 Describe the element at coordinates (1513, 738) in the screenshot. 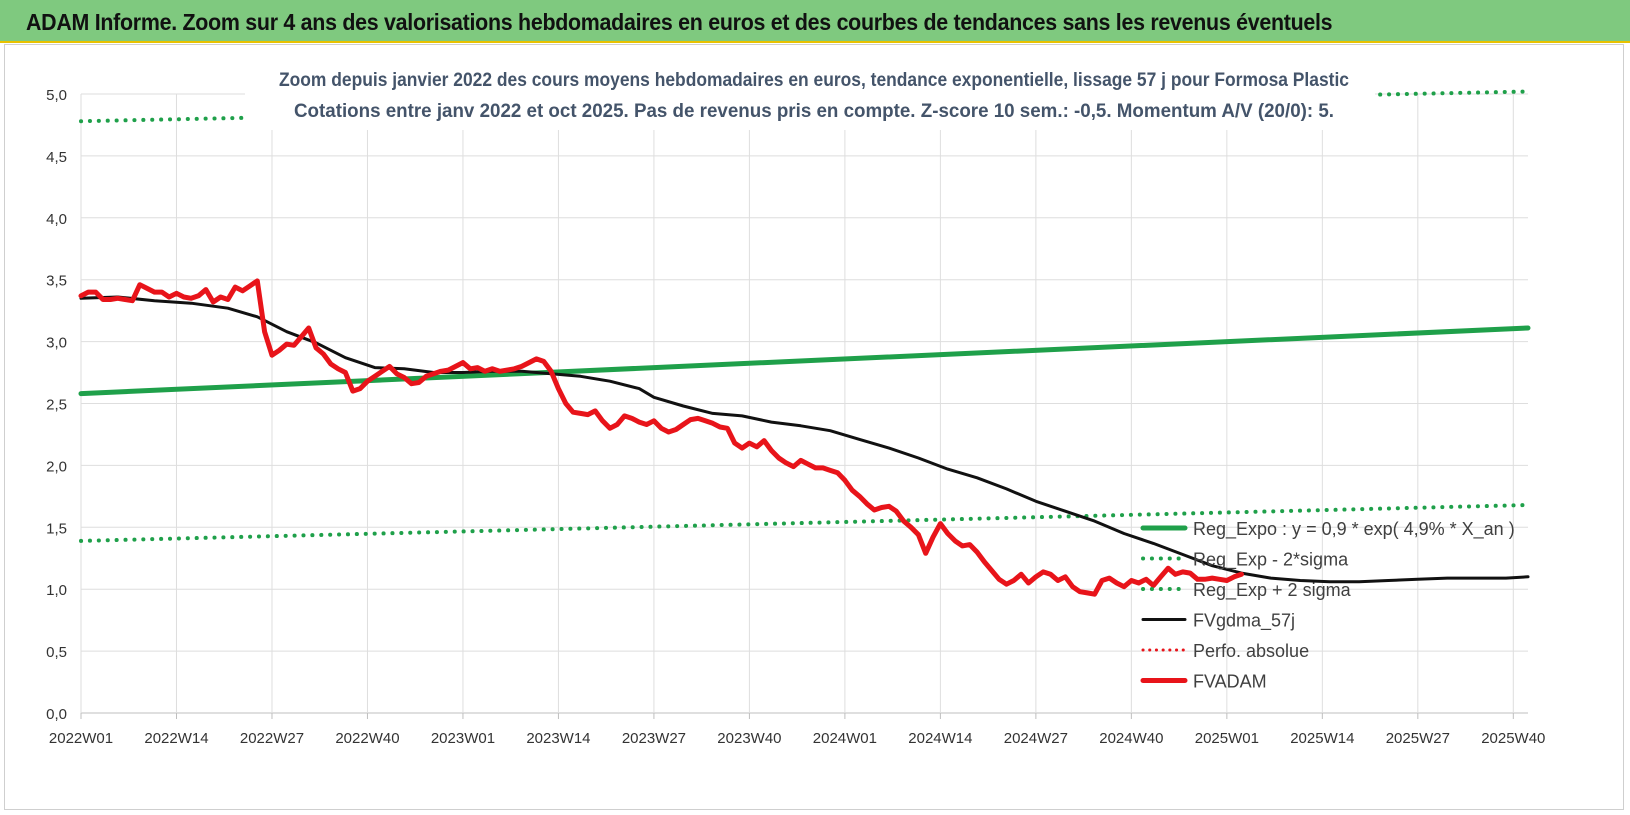

I see `x-tick-label: 2025W40` at that location.